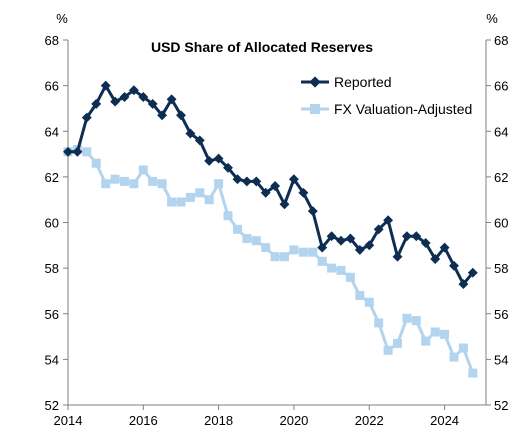  What do you see at coordinates (52, 86) in the screenshot?
I see `left-y-tick-label: 66` at bounding box center [52, 86].